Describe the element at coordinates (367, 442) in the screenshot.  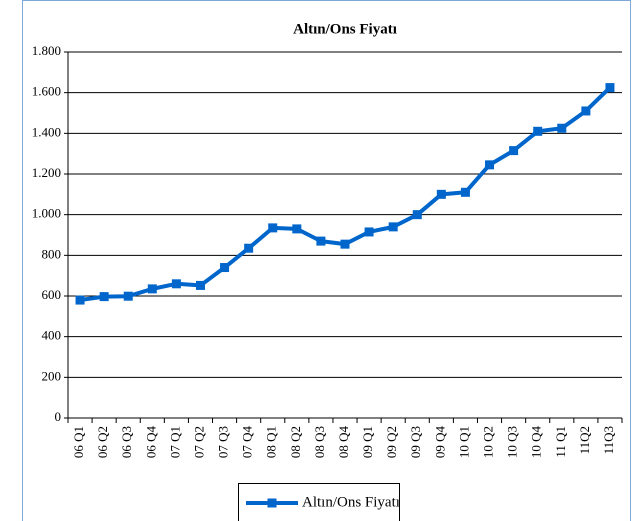
I see `x-tick-label: 09 Q1` at that location.